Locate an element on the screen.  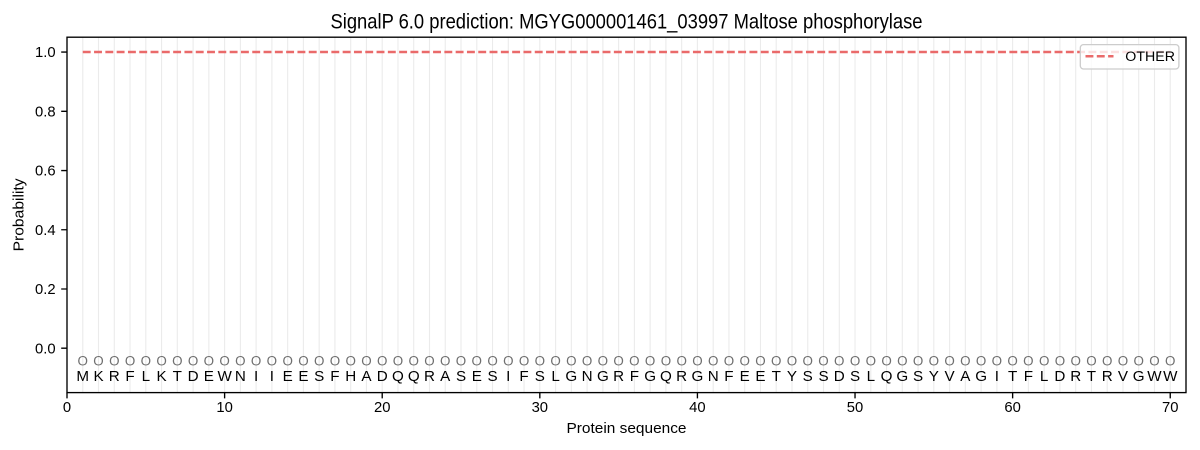
svg-text: 0.8 is located at coordinates (45, 112).